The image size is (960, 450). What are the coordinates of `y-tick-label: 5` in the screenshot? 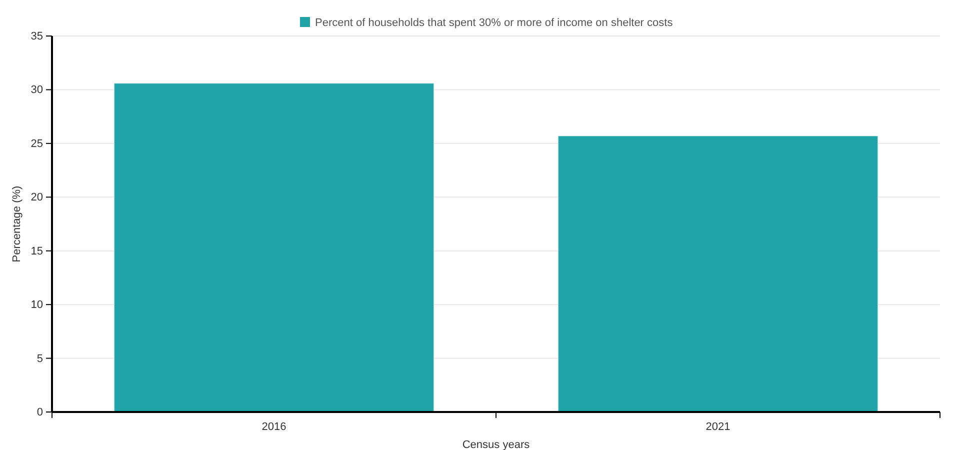 It's located at (39, 358).